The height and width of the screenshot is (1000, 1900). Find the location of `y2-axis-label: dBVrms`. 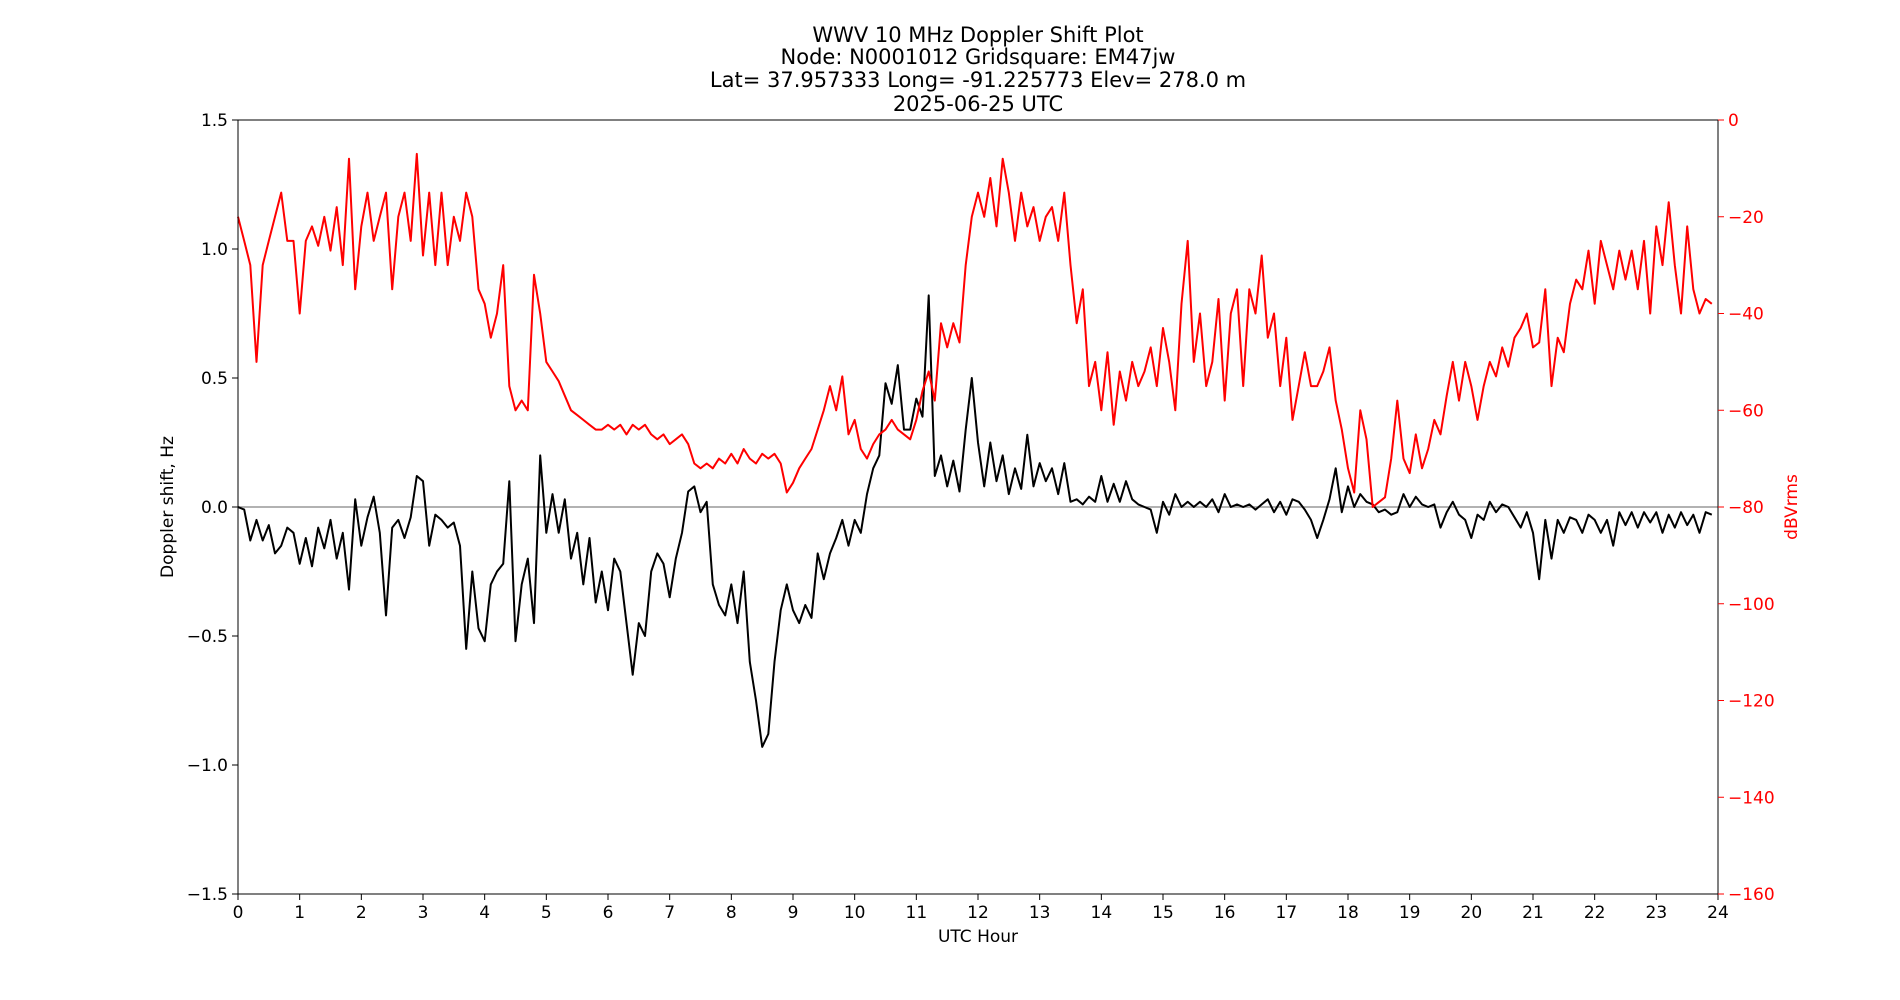

y2-axis-label: dBVrms is located at coordinates (1792, 507).